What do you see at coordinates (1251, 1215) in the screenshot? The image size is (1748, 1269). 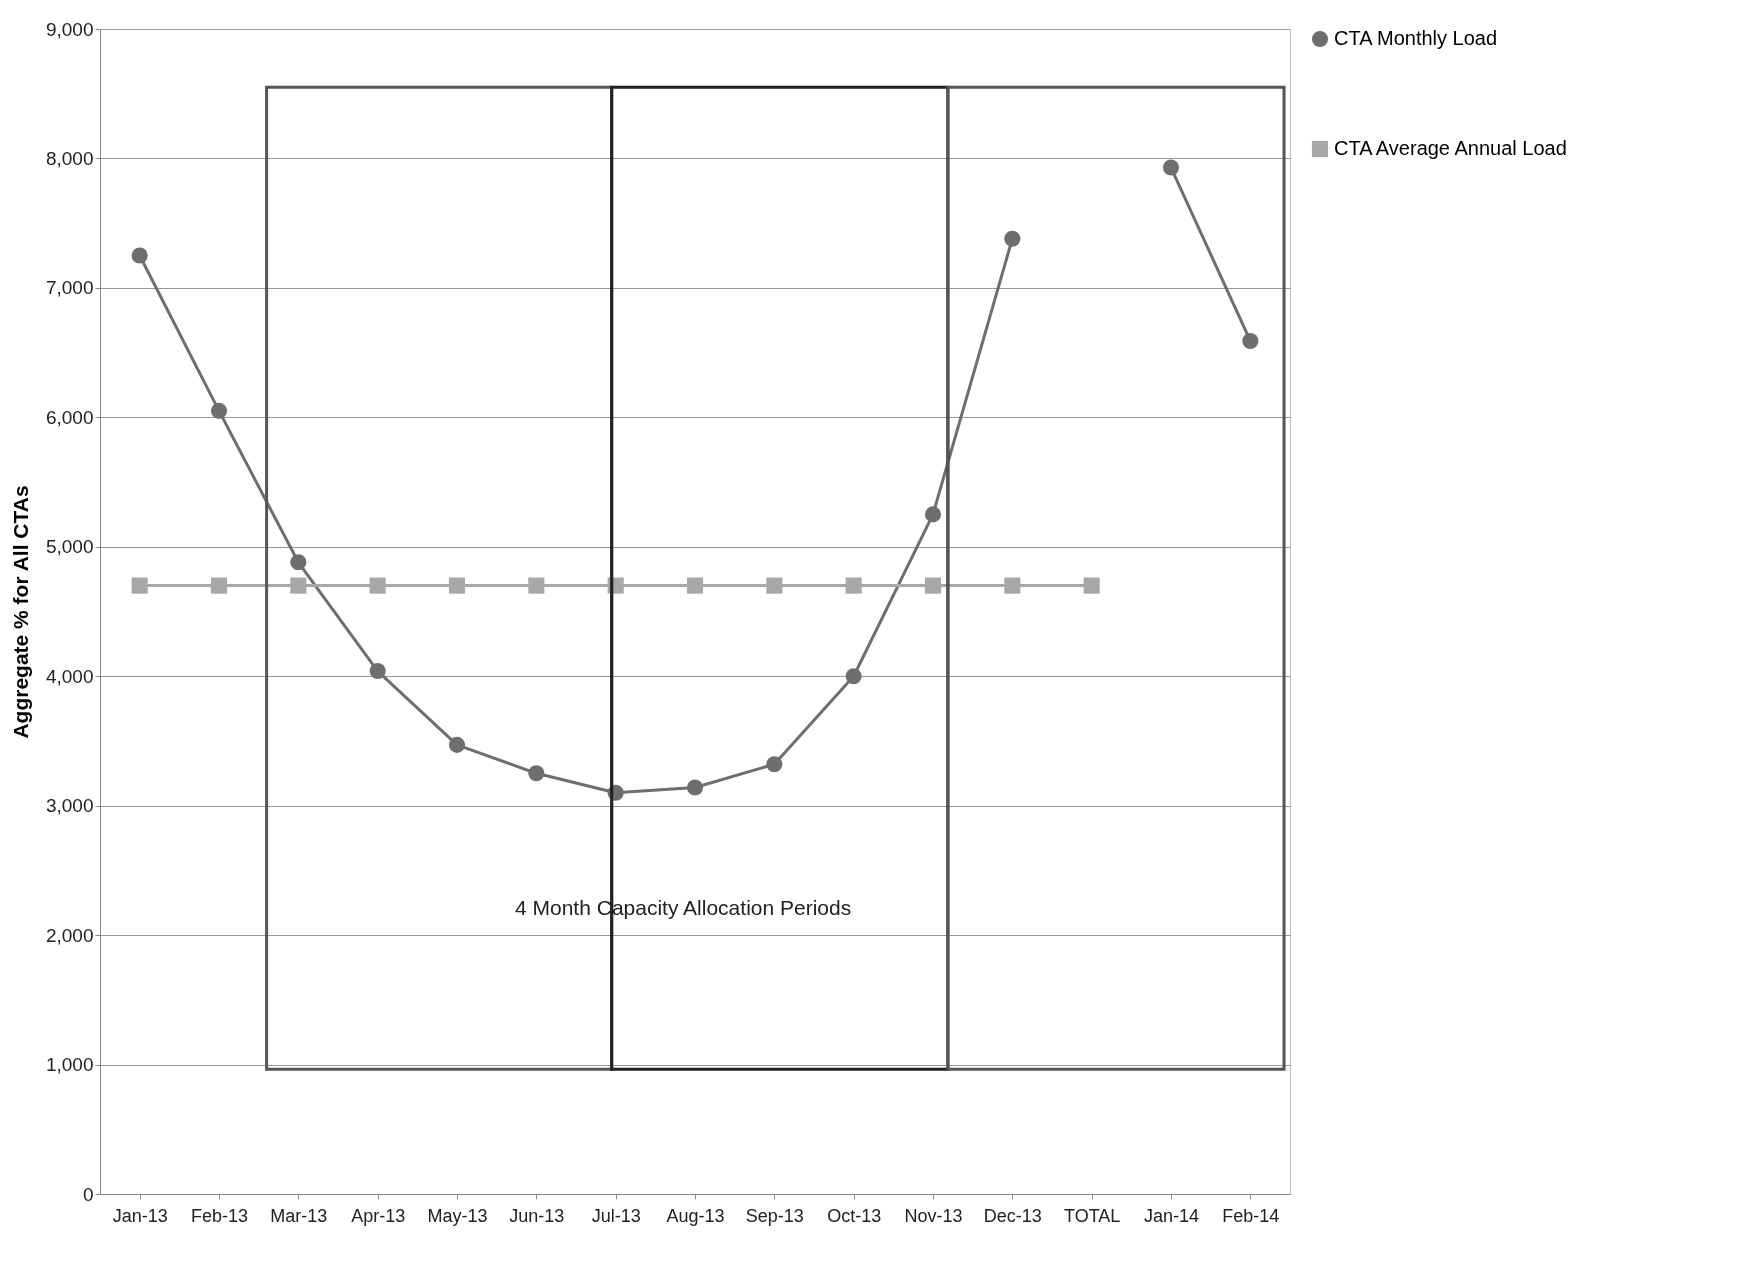 I see `x-tick-label: Feb-14` at bounding box center [1251, 1215].